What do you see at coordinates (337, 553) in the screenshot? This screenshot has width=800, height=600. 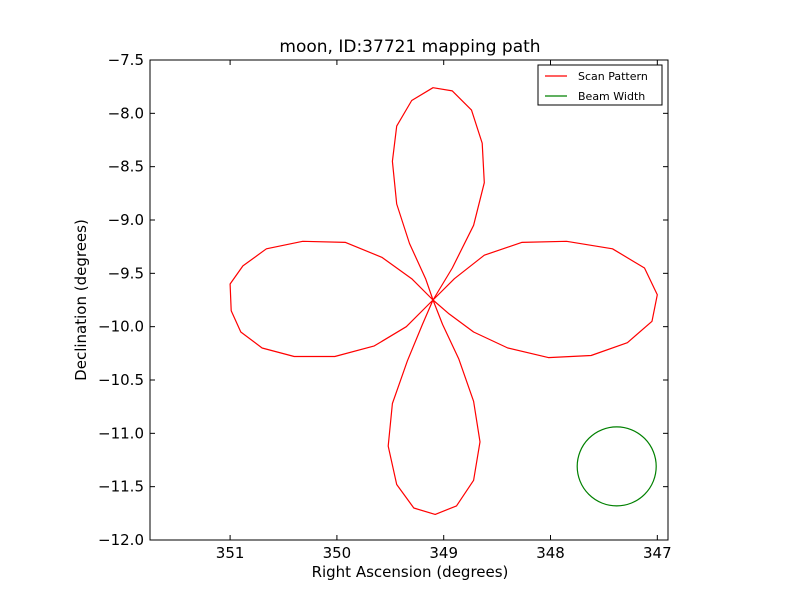 I see `x-tick-label: 350` at bounding box center [337, 553].